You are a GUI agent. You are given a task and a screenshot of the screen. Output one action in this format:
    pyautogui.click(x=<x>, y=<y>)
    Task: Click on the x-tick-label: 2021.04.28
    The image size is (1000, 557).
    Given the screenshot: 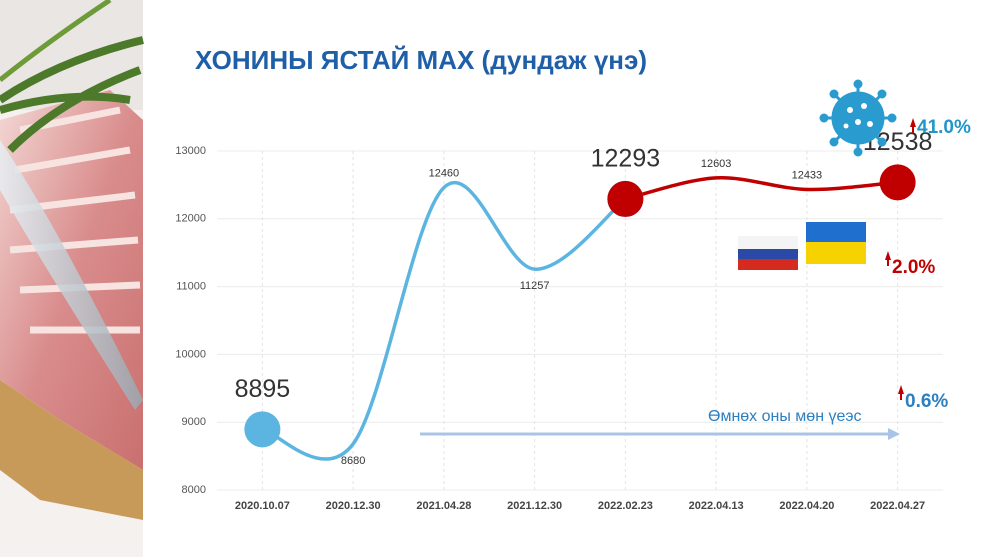 What is the action you would take?
    pyautogui.click(x=443, y=506)
    